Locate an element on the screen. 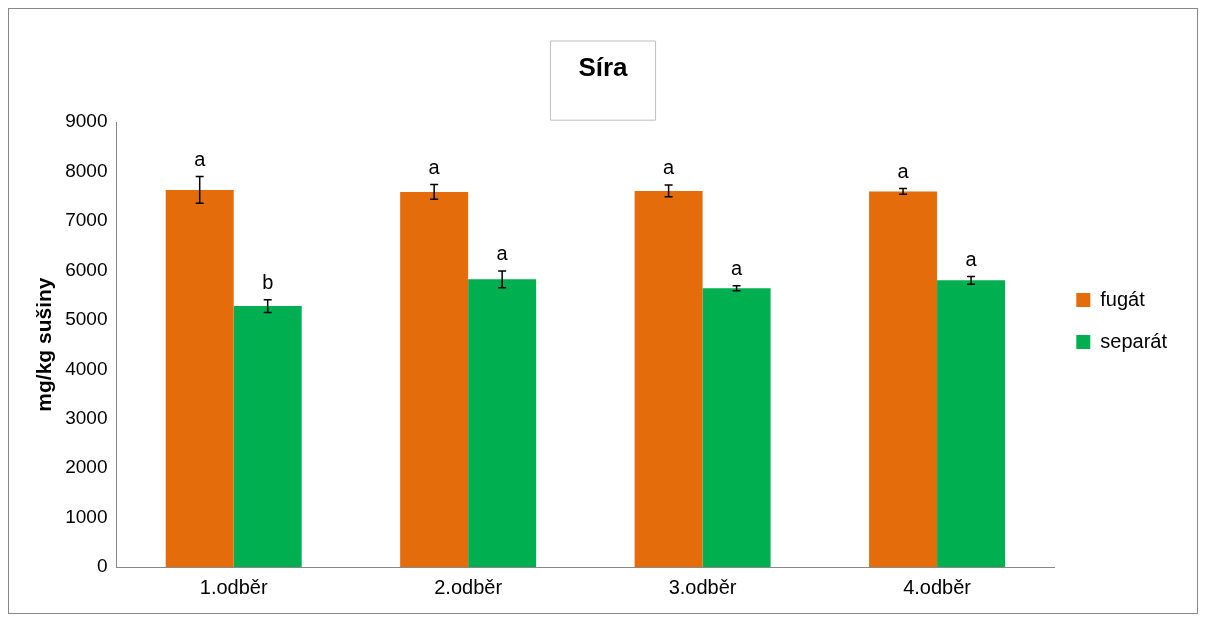 This screenshot has width=1208, height=624. legend-label: fugát is located at coordinates (1123, 298).